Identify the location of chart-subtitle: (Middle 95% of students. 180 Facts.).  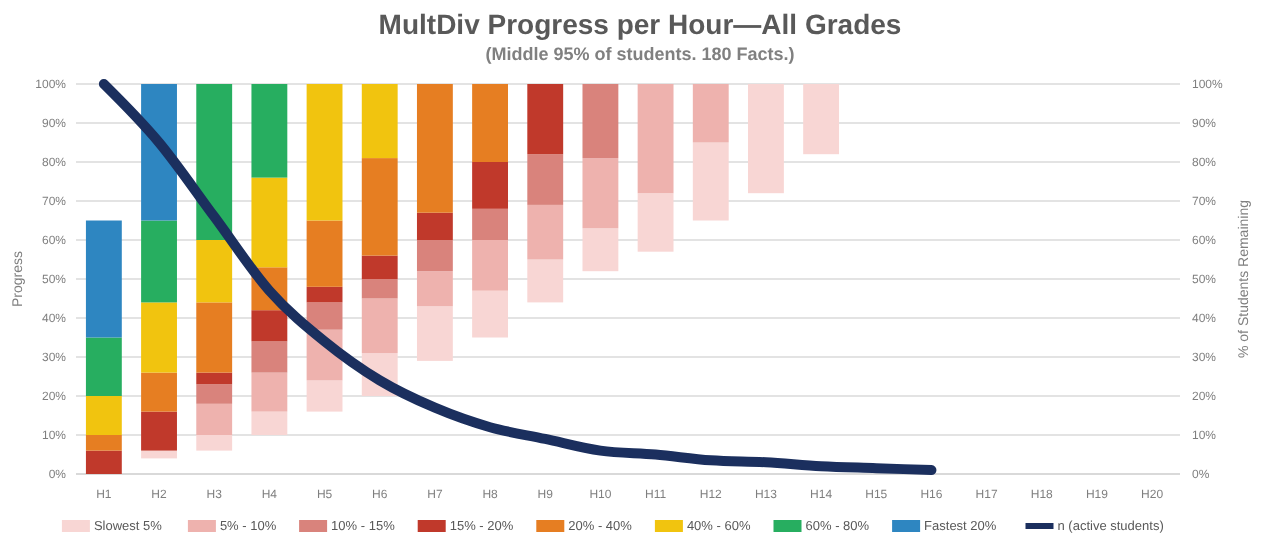
(640, 54).